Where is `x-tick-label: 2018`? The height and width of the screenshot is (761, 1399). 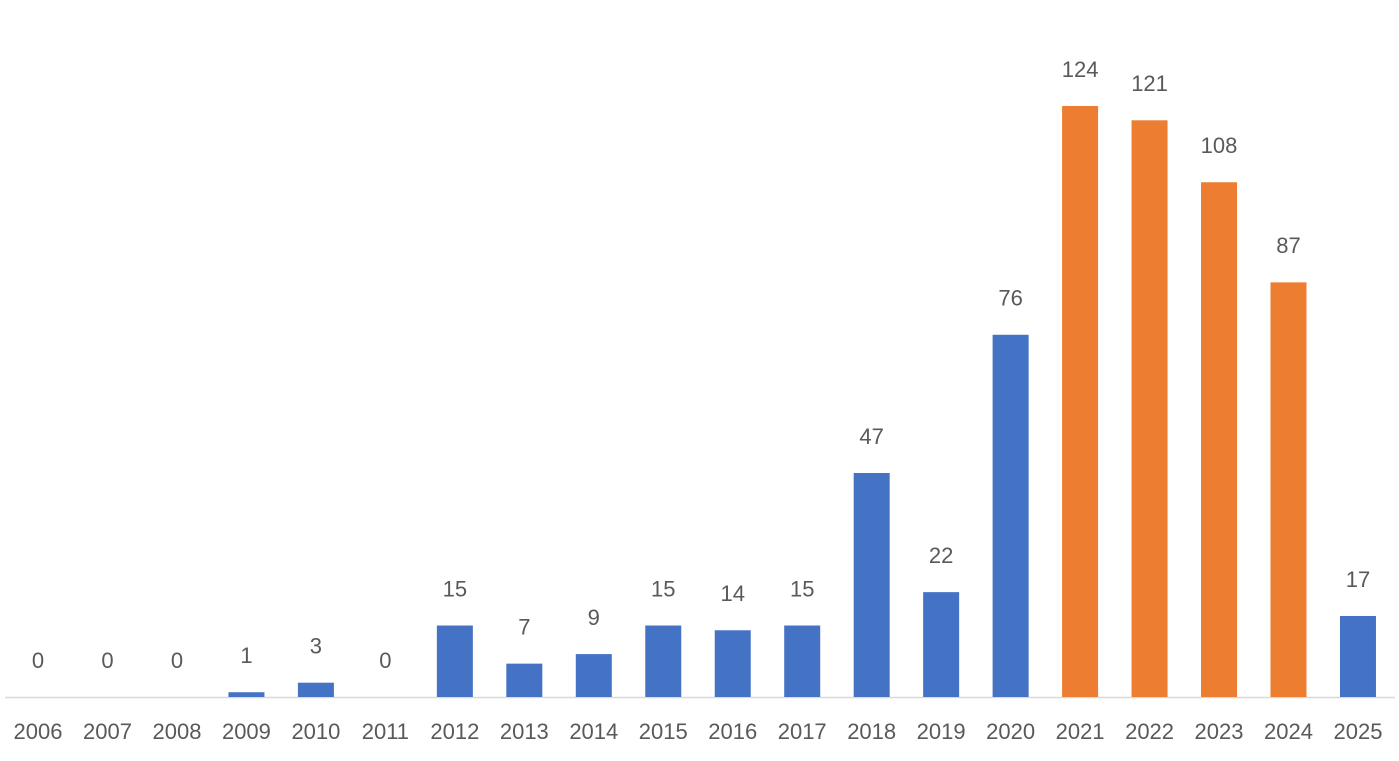
x-tick-label: 2018 is located at coordinates (871, 731).